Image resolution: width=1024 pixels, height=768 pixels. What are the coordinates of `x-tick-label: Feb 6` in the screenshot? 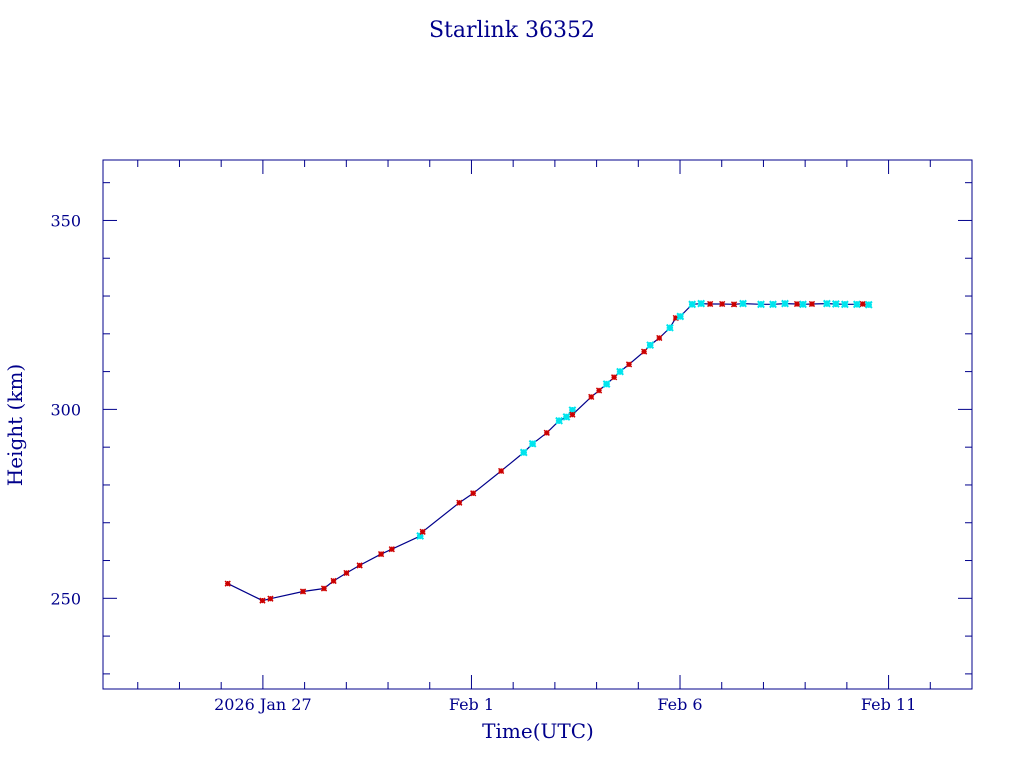 It's located at (679, 704).